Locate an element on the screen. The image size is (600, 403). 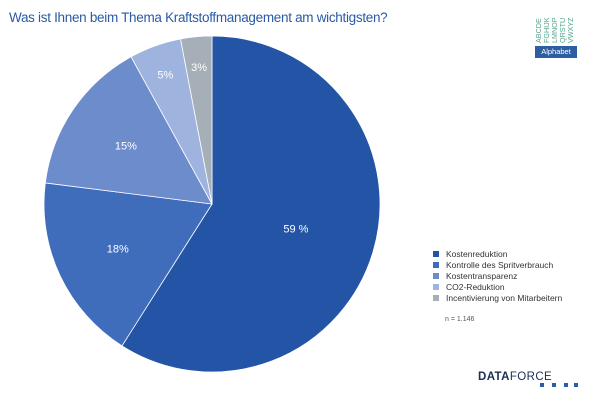
dataforce-logo-light: FORCE is located at coordinates (531, 377).